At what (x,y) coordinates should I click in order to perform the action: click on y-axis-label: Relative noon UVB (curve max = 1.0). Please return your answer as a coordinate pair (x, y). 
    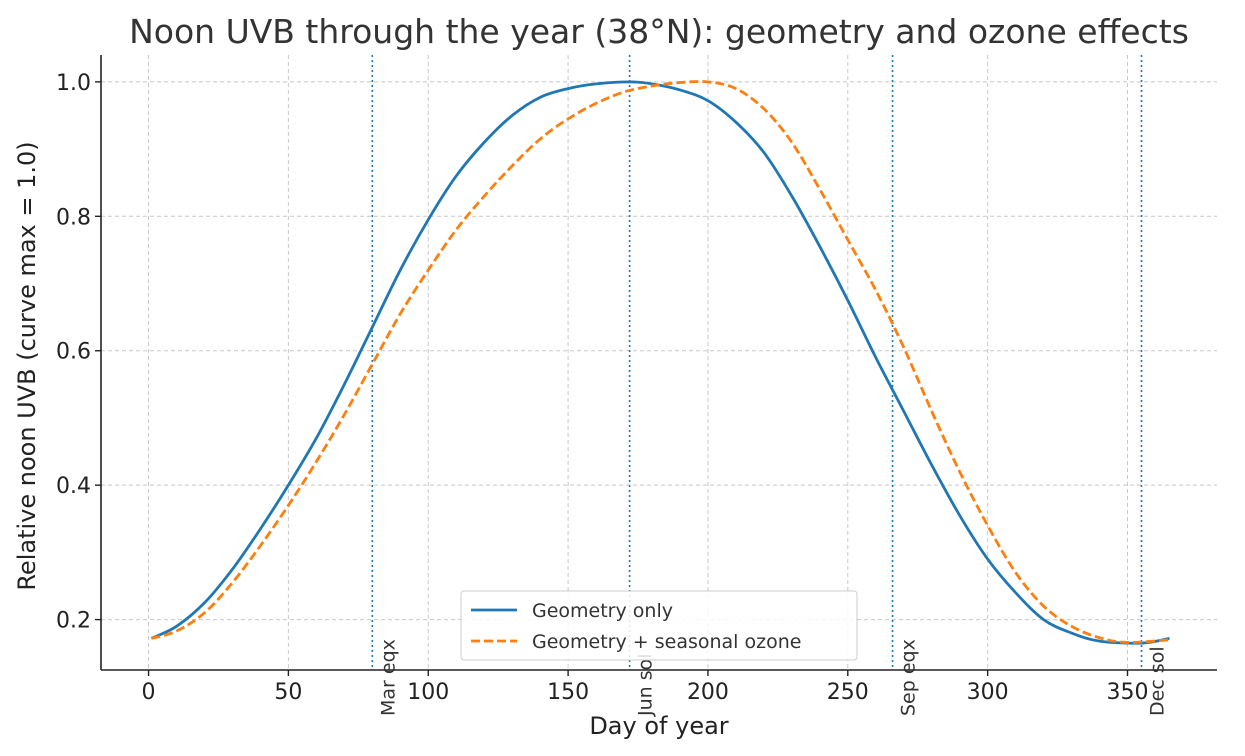
    Looking at the image, I should click on (27, 365).